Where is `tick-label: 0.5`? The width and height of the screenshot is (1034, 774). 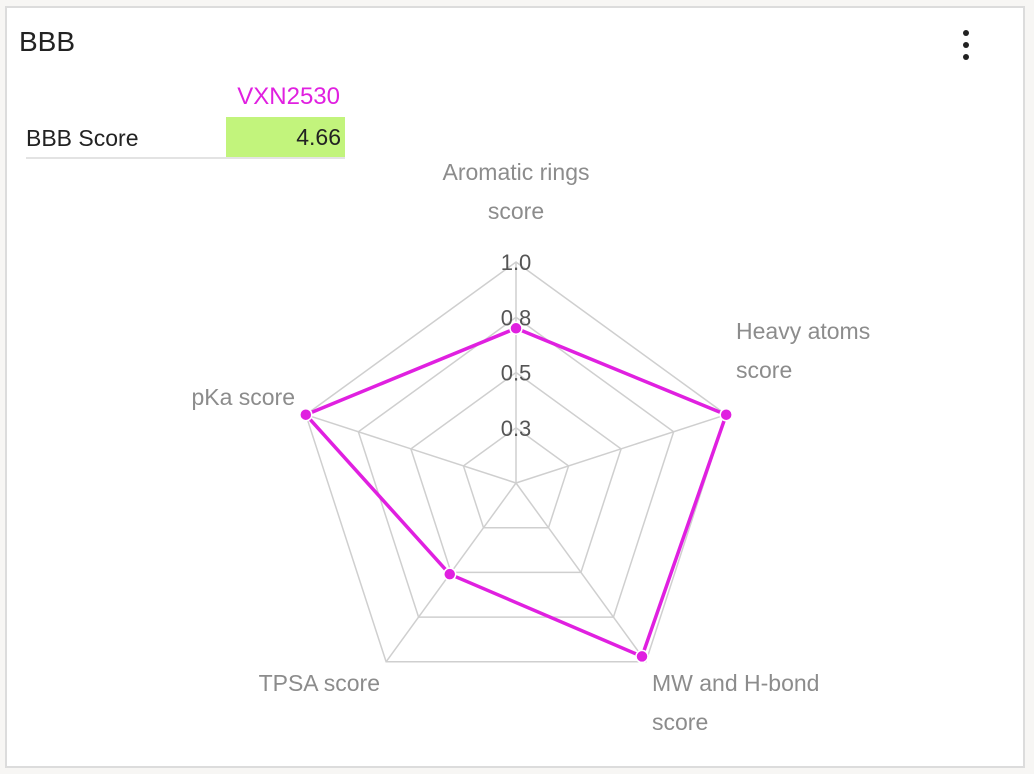 tick-label: 0.5 is located at coordinates (516, 373).